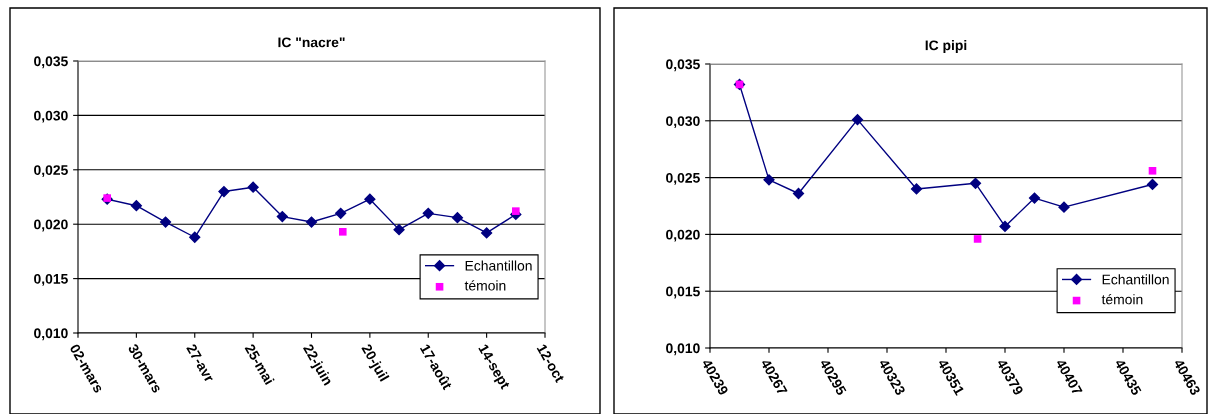 The image size is (1211, 414). I want to click on chart-title: IC pipi, so click(946, 46).